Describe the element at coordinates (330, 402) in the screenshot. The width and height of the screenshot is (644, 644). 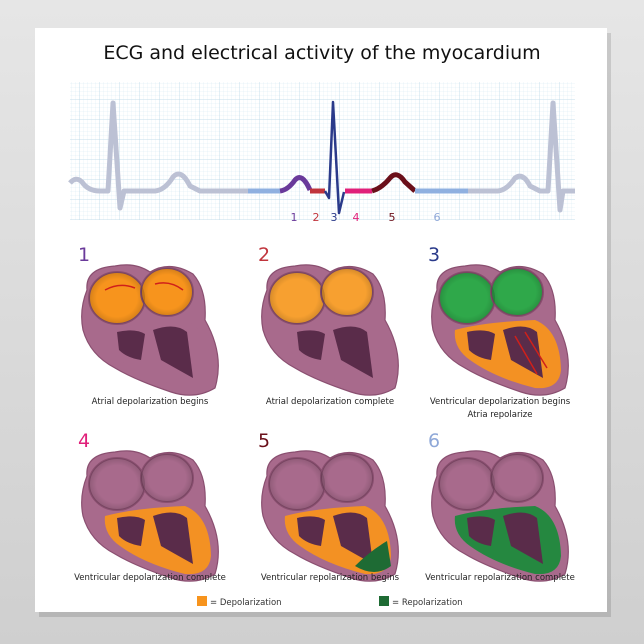
I see `panel-caption: Atrial depolarization complete` at that location.